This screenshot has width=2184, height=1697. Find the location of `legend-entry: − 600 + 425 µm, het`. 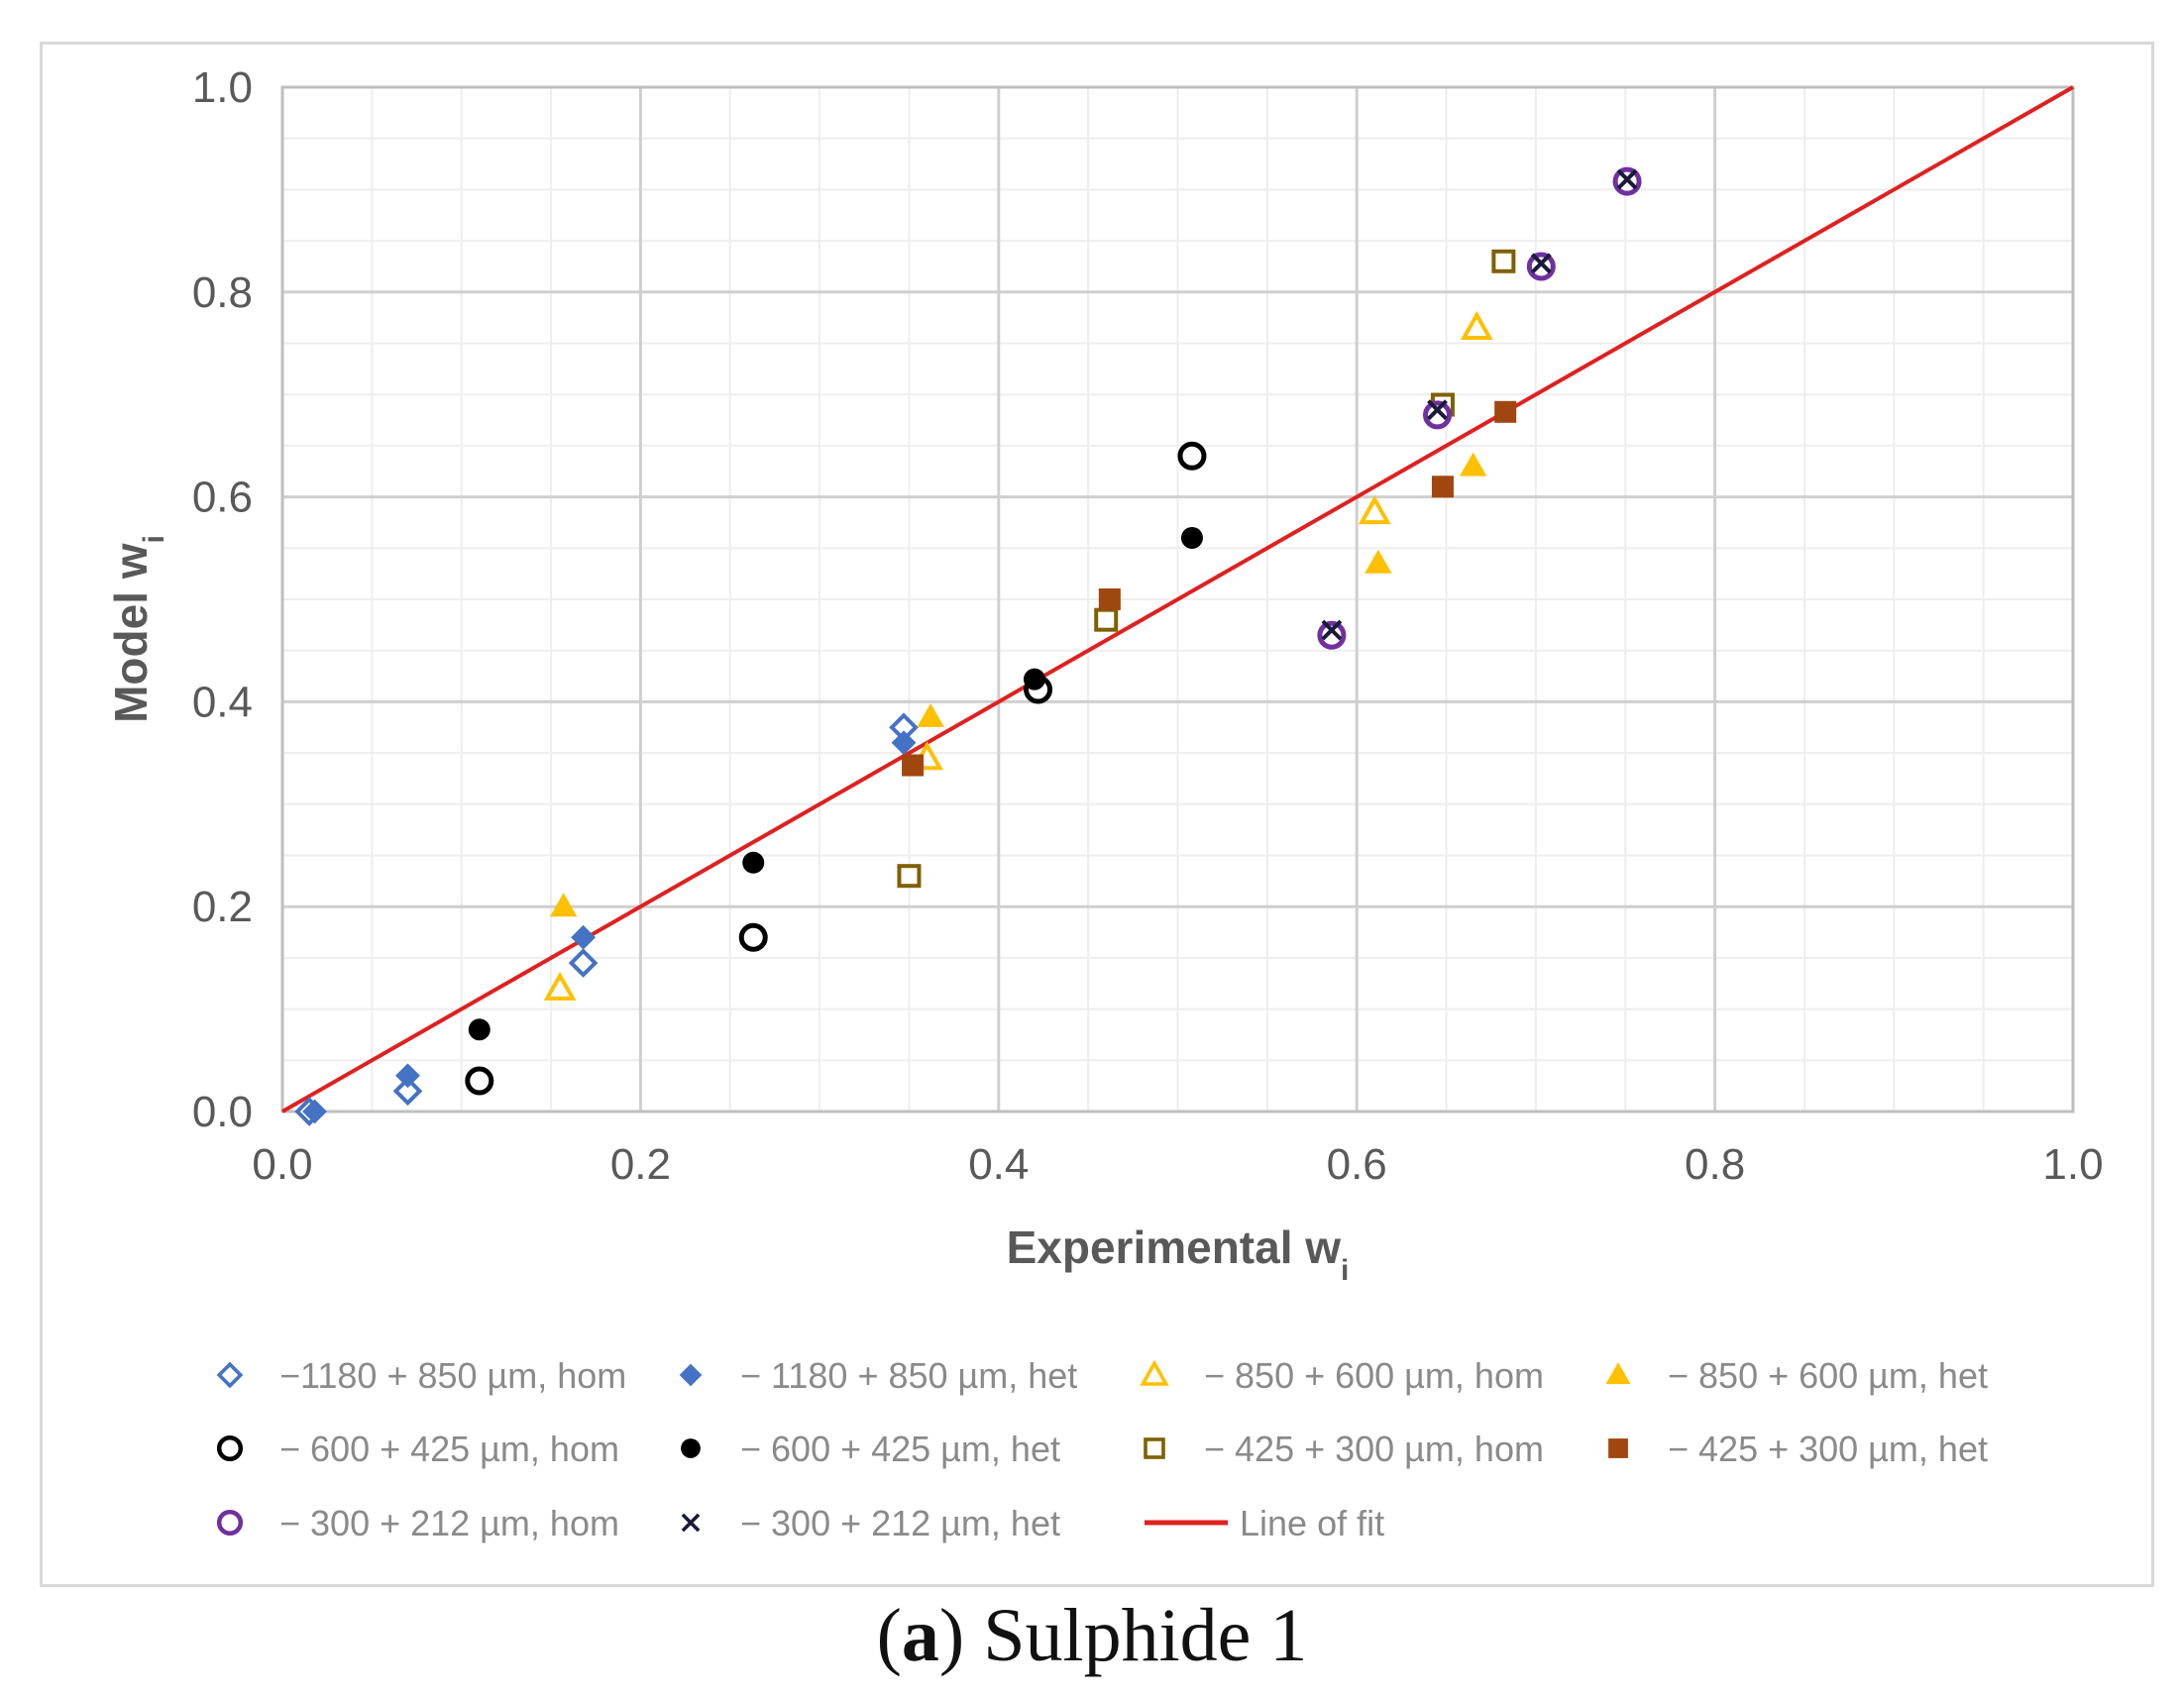

legend-entry: − 600 + 425 µm, het is located at coordinates (870, 1449).